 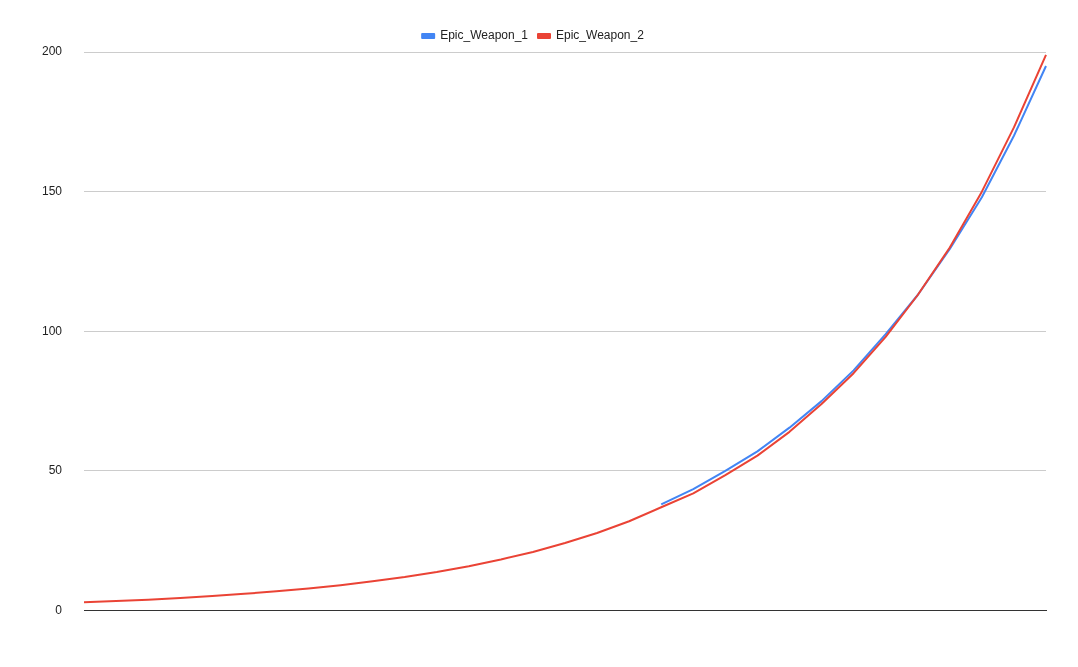 I want to click on y-tick-label: 200, so click(x=52, y=51).